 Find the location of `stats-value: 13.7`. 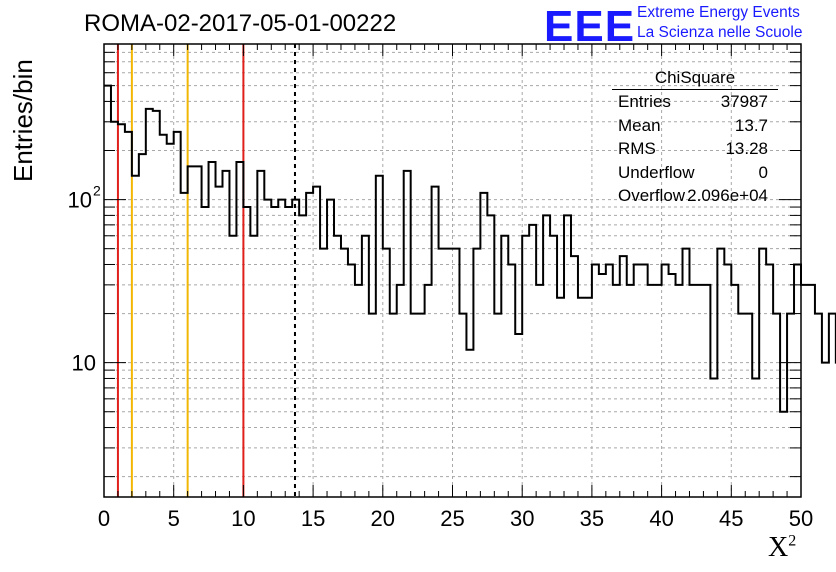

stats-value: 13.7 is located at coordinates (751, 125).